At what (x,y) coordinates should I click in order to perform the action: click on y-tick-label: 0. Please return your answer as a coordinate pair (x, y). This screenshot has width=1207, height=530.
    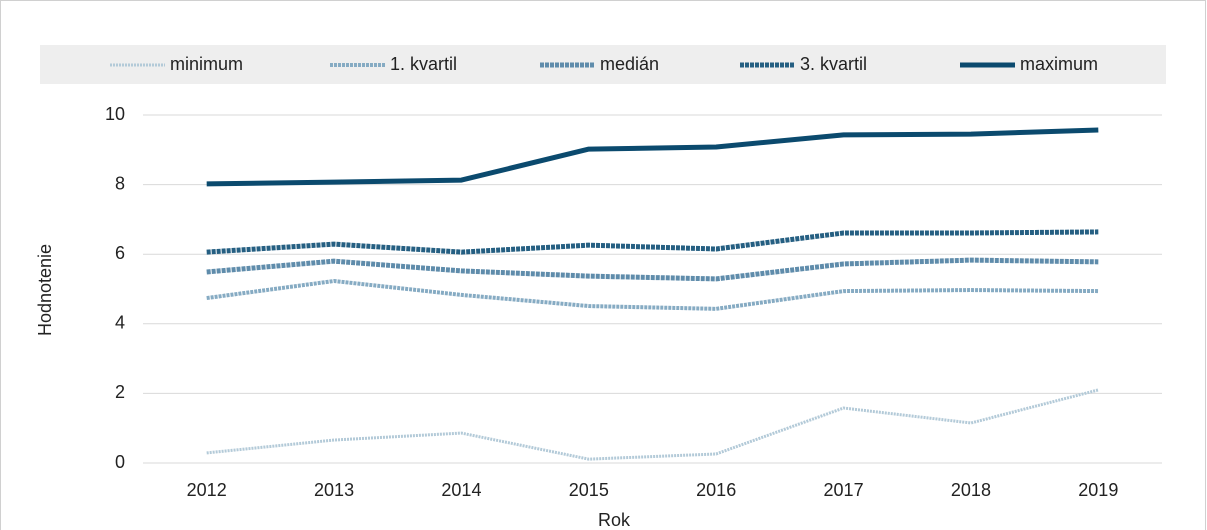
    Looking at the image, I should click on (120, 462).